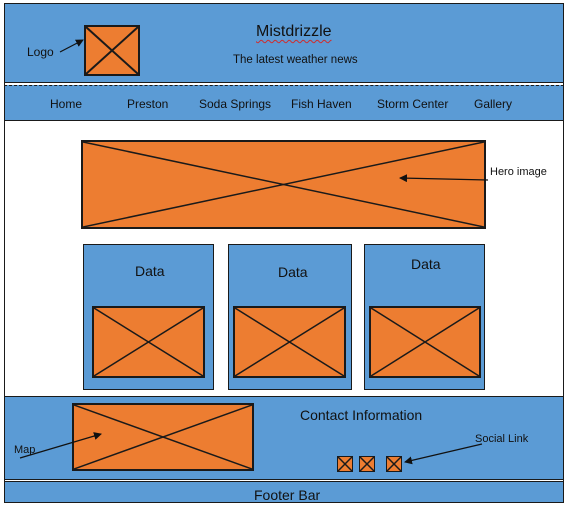  Describe the element at coordinates (361, 415) in the screenshot. I see `contact-title: Contact Information` at that location.